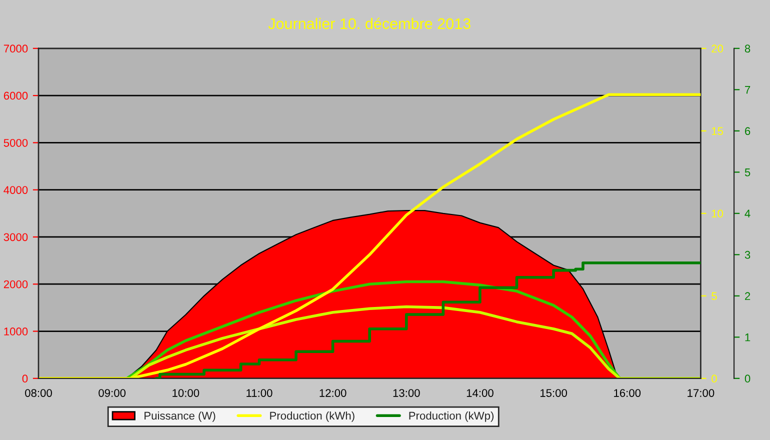 The image size is (770, 440). Describe the element at coordinates (16, 48) in the screenshot. I see `y-tick-label: 7000` at that location.